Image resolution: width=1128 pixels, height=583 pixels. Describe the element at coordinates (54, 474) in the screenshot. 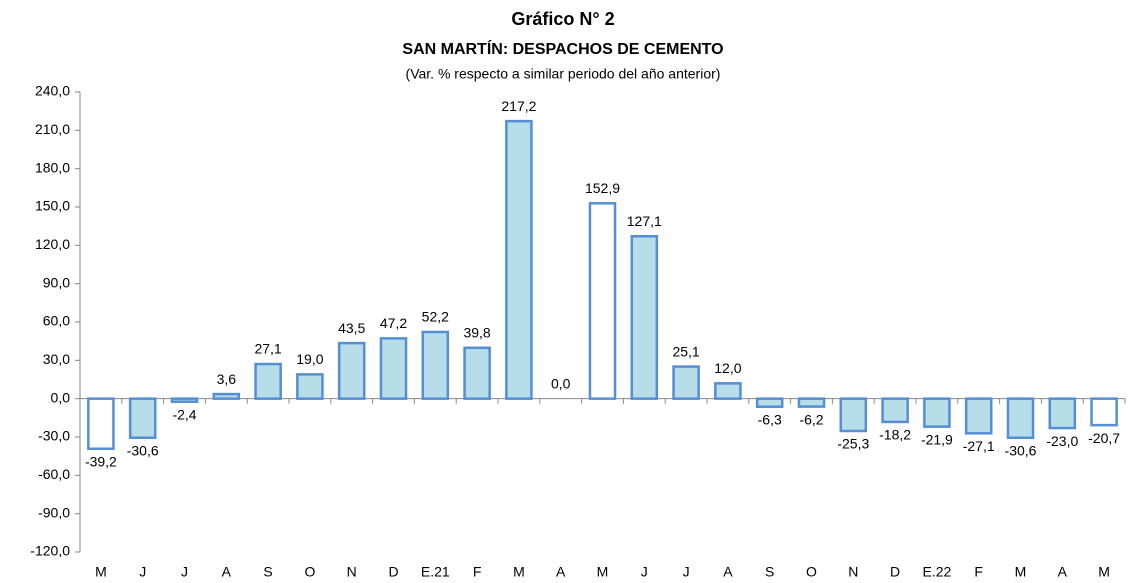

I see `y-tick-label: -60,0` at that location.